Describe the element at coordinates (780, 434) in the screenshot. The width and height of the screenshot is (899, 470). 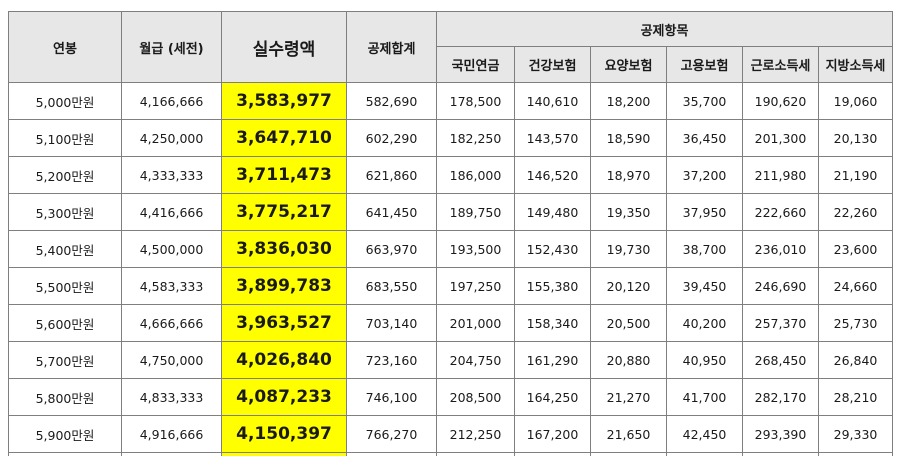
I see `cell-income-tax: 293,390` at that location.